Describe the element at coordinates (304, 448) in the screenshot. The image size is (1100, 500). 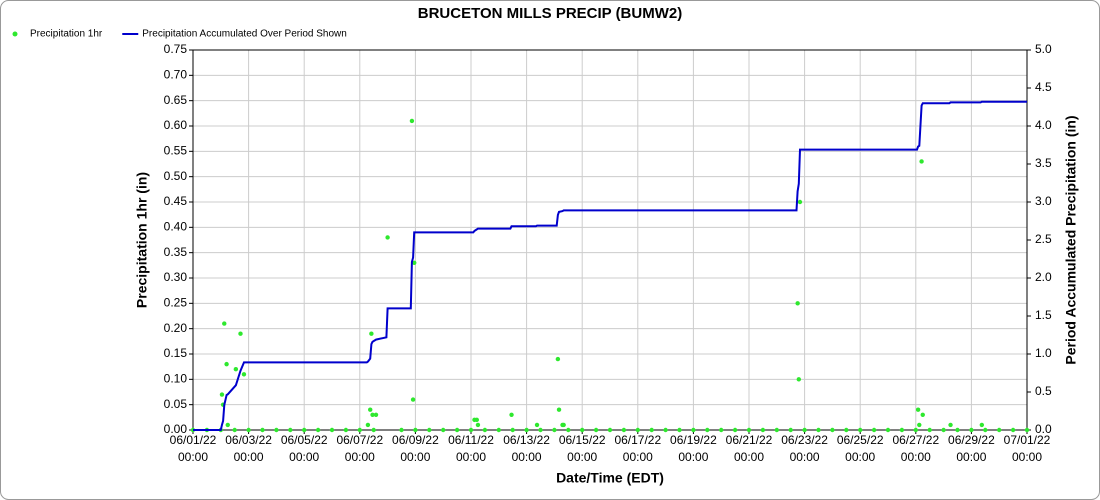
I see `x-tick-label: 06/05/22 00:00` at that location.